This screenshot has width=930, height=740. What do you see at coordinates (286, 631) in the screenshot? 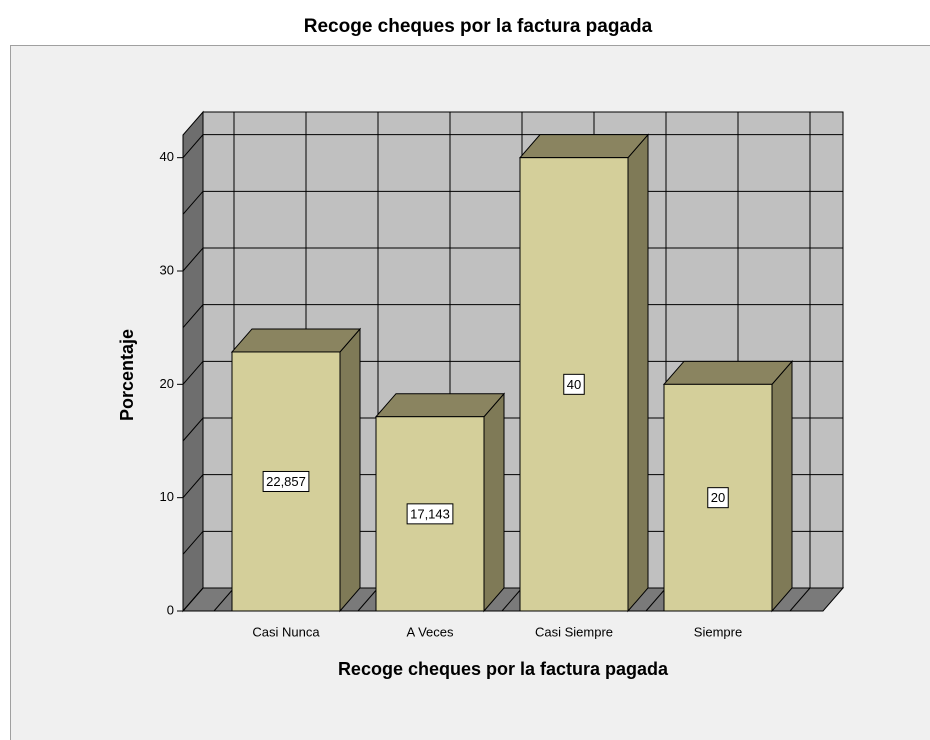
I see `x-tick-label: Casi Nunca` at bounding box center [286, 631].